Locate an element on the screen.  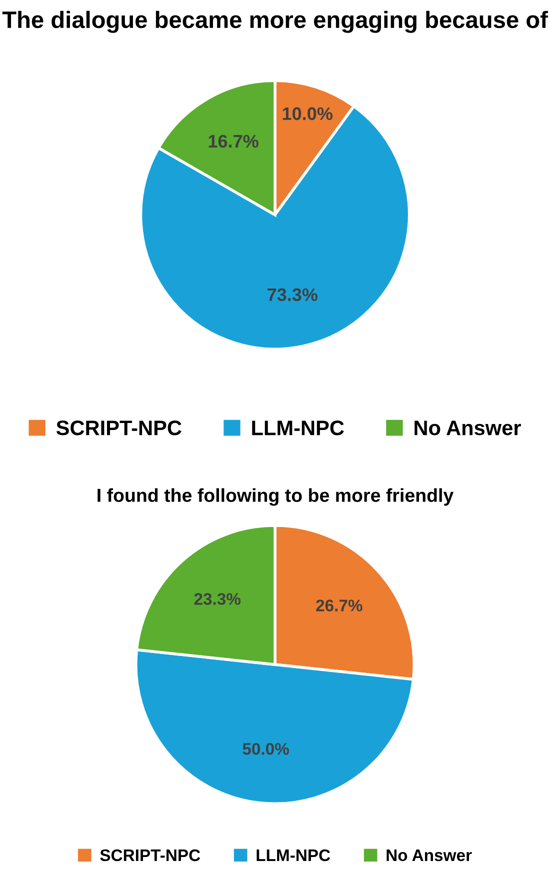
chart-title: I found the following to be more friendly is located at coordinates (276, 497).